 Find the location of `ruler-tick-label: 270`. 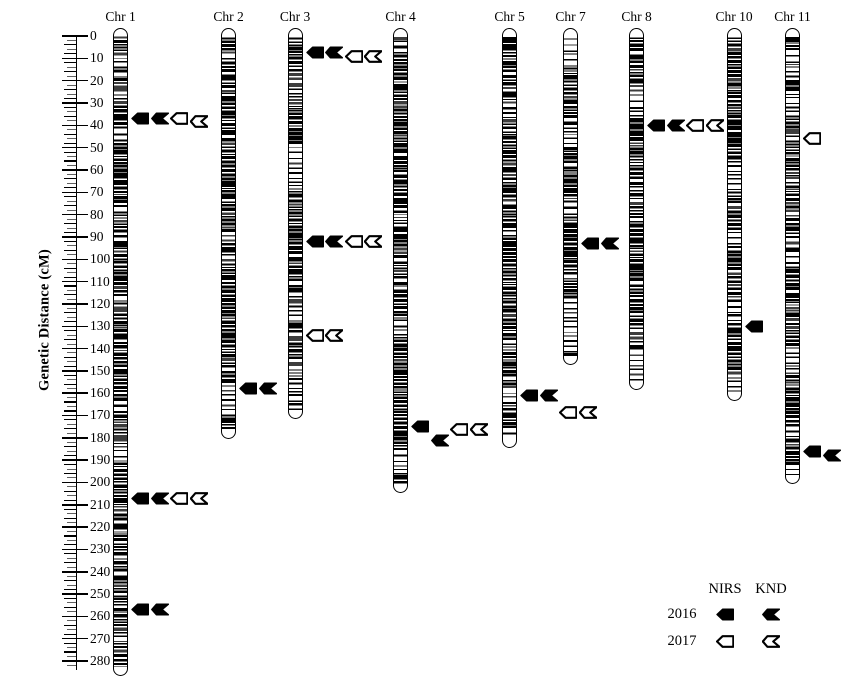

ruler-tick-label: 270 is located at coordinates (100, 638).